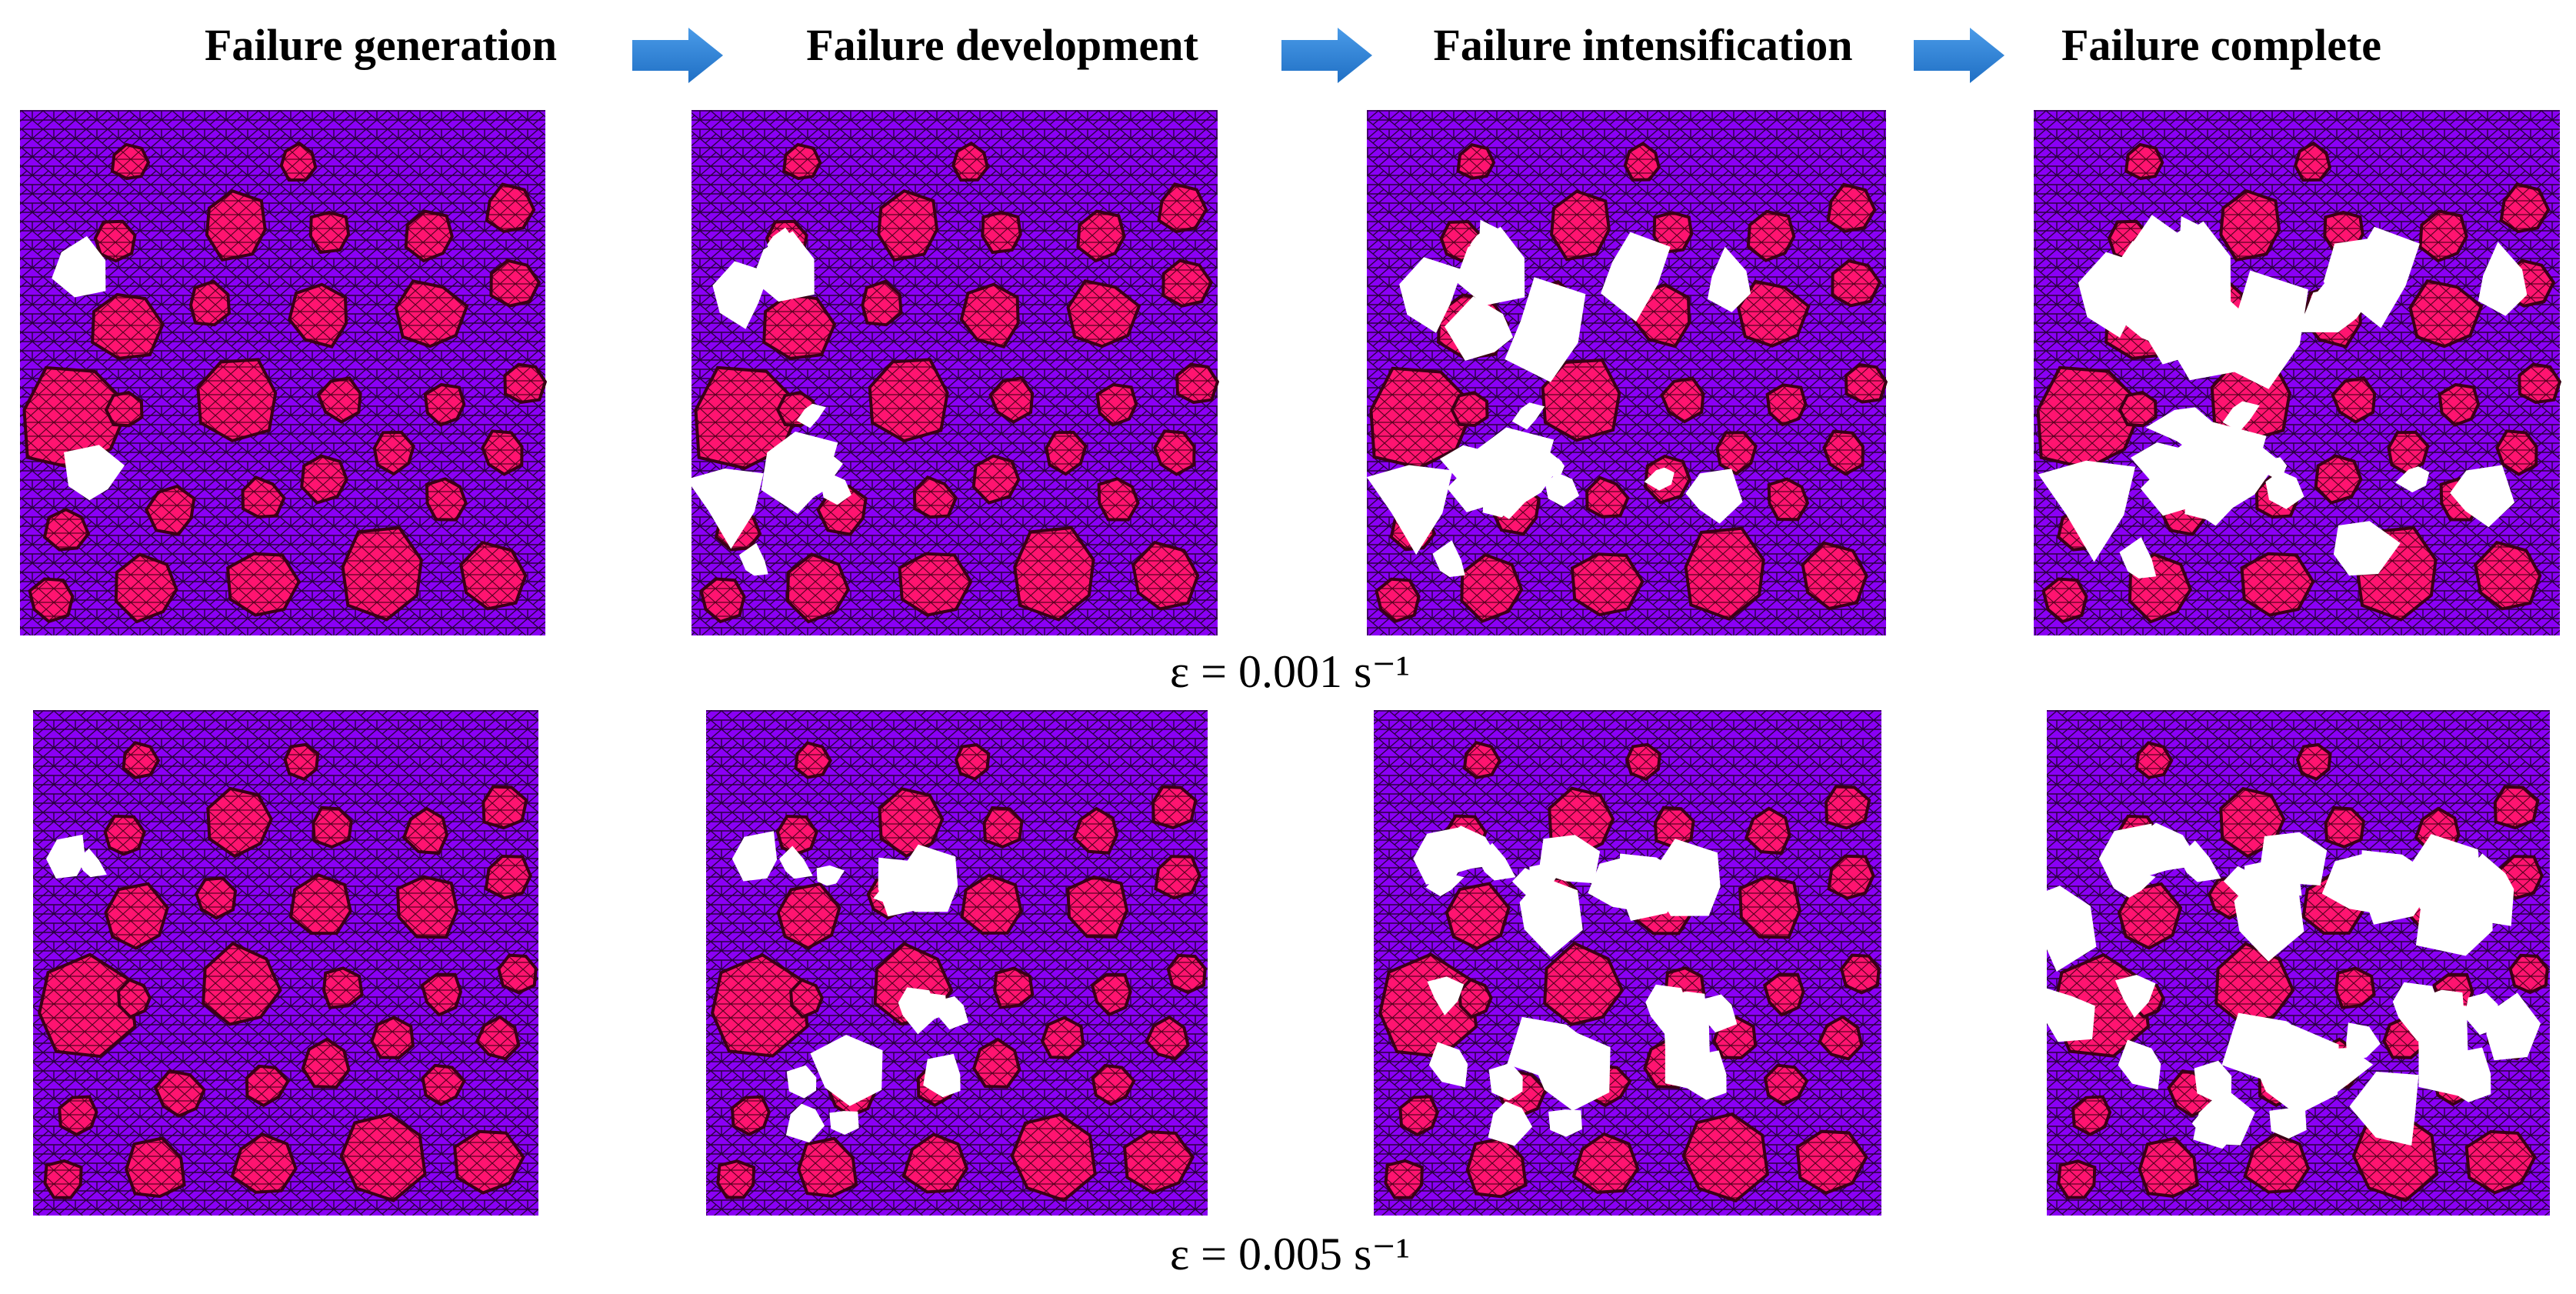 The height and width of the screenshot is (1294, 2576). Describe the element at coordinates (1002, 45) in the screenshot. I see `stage-title: Failure development` at that location.